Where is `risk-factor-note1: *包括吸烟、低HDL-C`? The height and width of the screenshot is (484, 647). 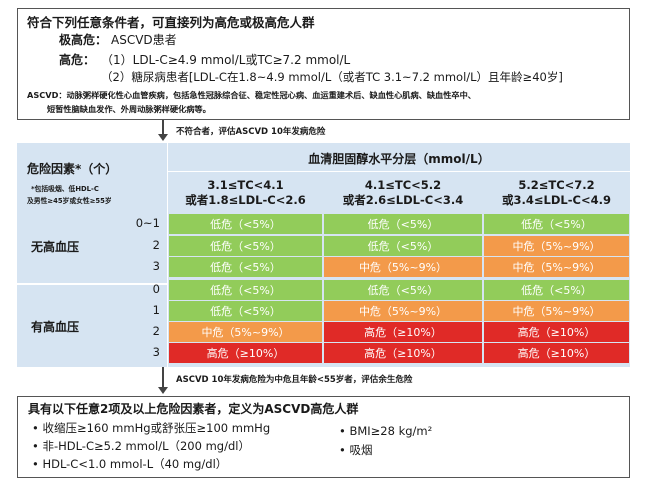
risk-factor-note1: *包括吸烟、低HDL-C is located at coordinates (65, 189).